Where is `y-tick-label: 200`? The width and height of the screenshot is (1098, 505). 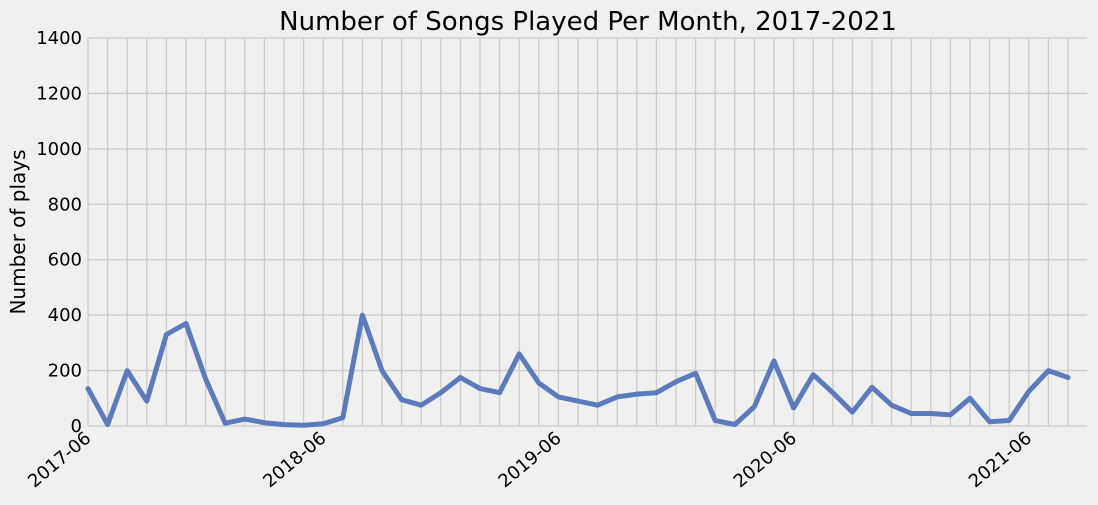
y-tick-label: 200 is located at coordinates (65, 371).